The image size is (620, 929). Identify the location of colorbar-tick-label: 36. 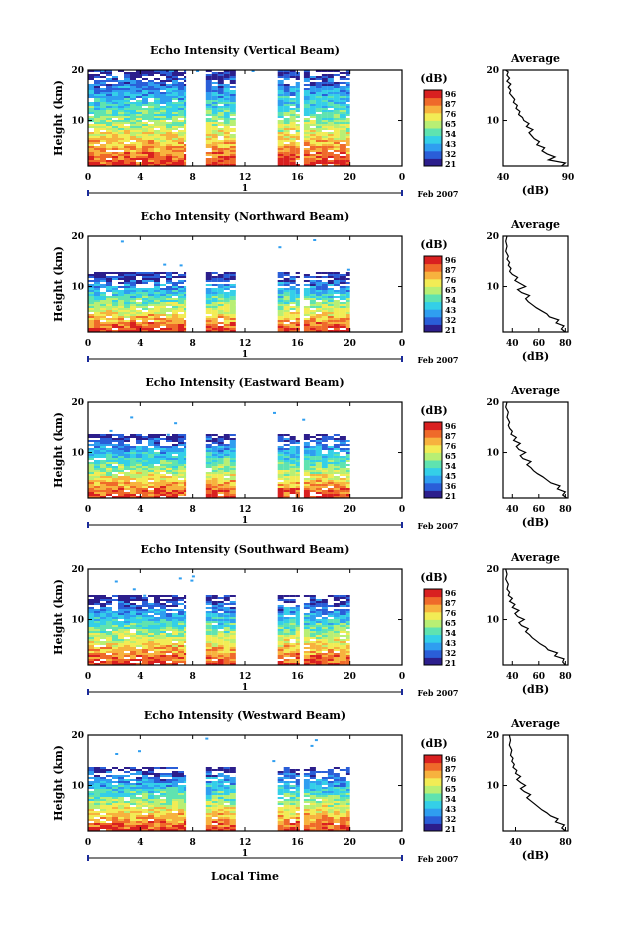
(451, 486).